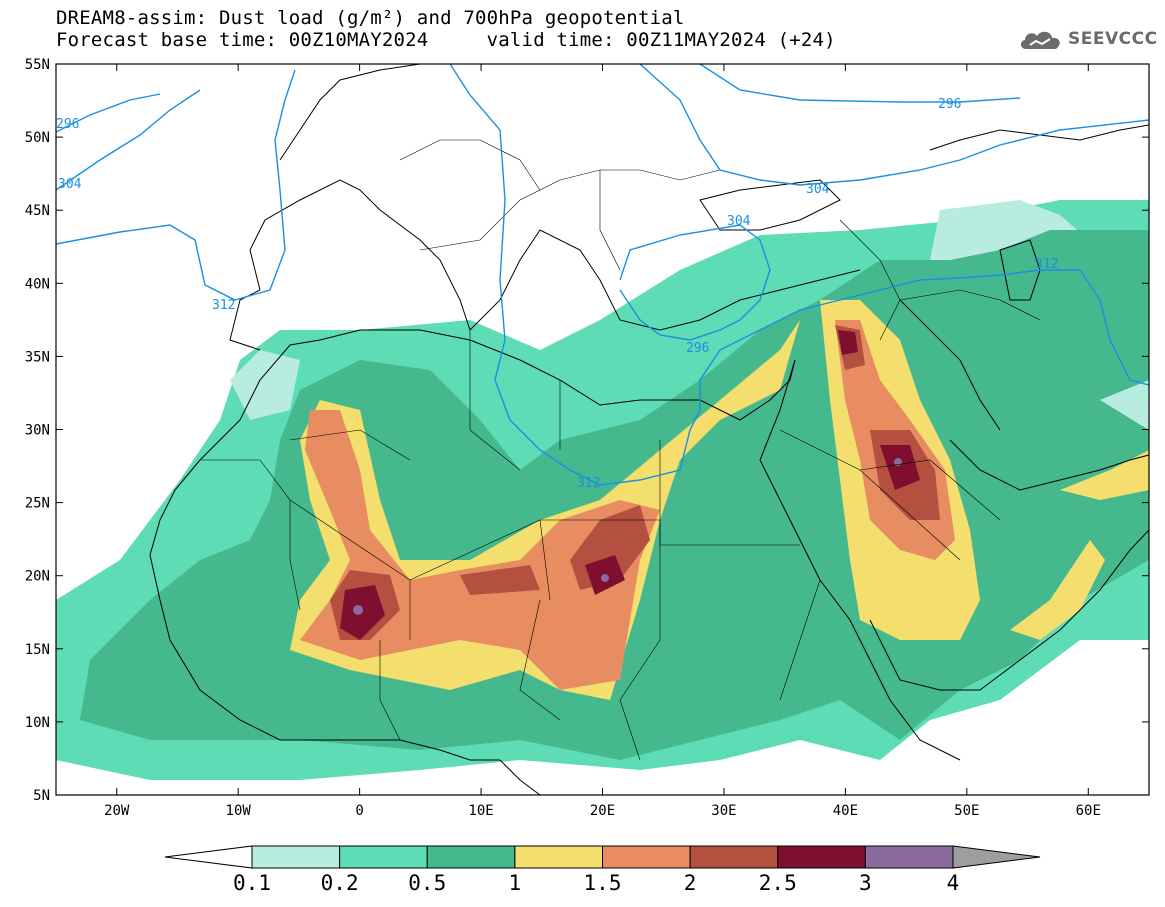 The height and width of the screenshot is (907, 1165). I want to click on lon-tick-label: 20W, so click(117, 811).